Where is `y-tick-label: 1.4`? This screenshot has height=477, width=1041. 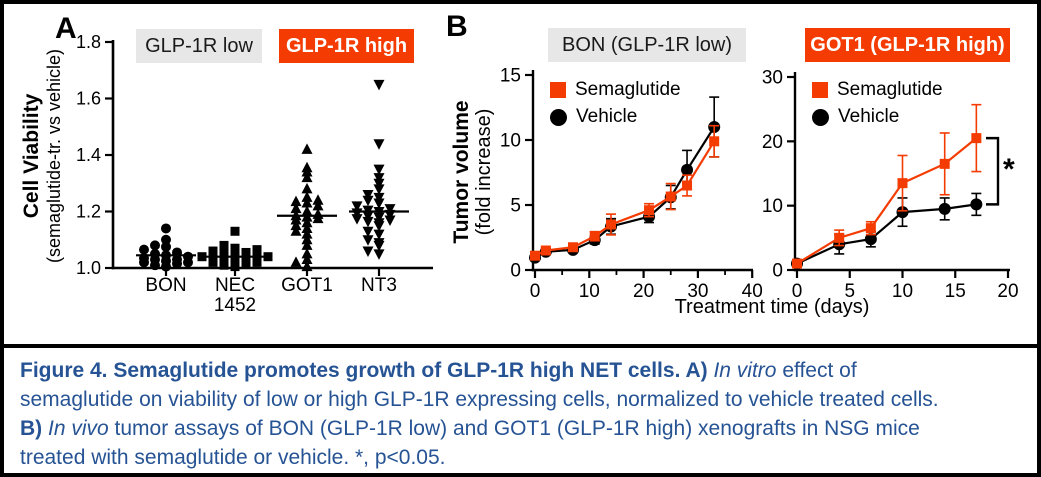
y-tick-label: 1.4 is located at coordinates (88, 155).